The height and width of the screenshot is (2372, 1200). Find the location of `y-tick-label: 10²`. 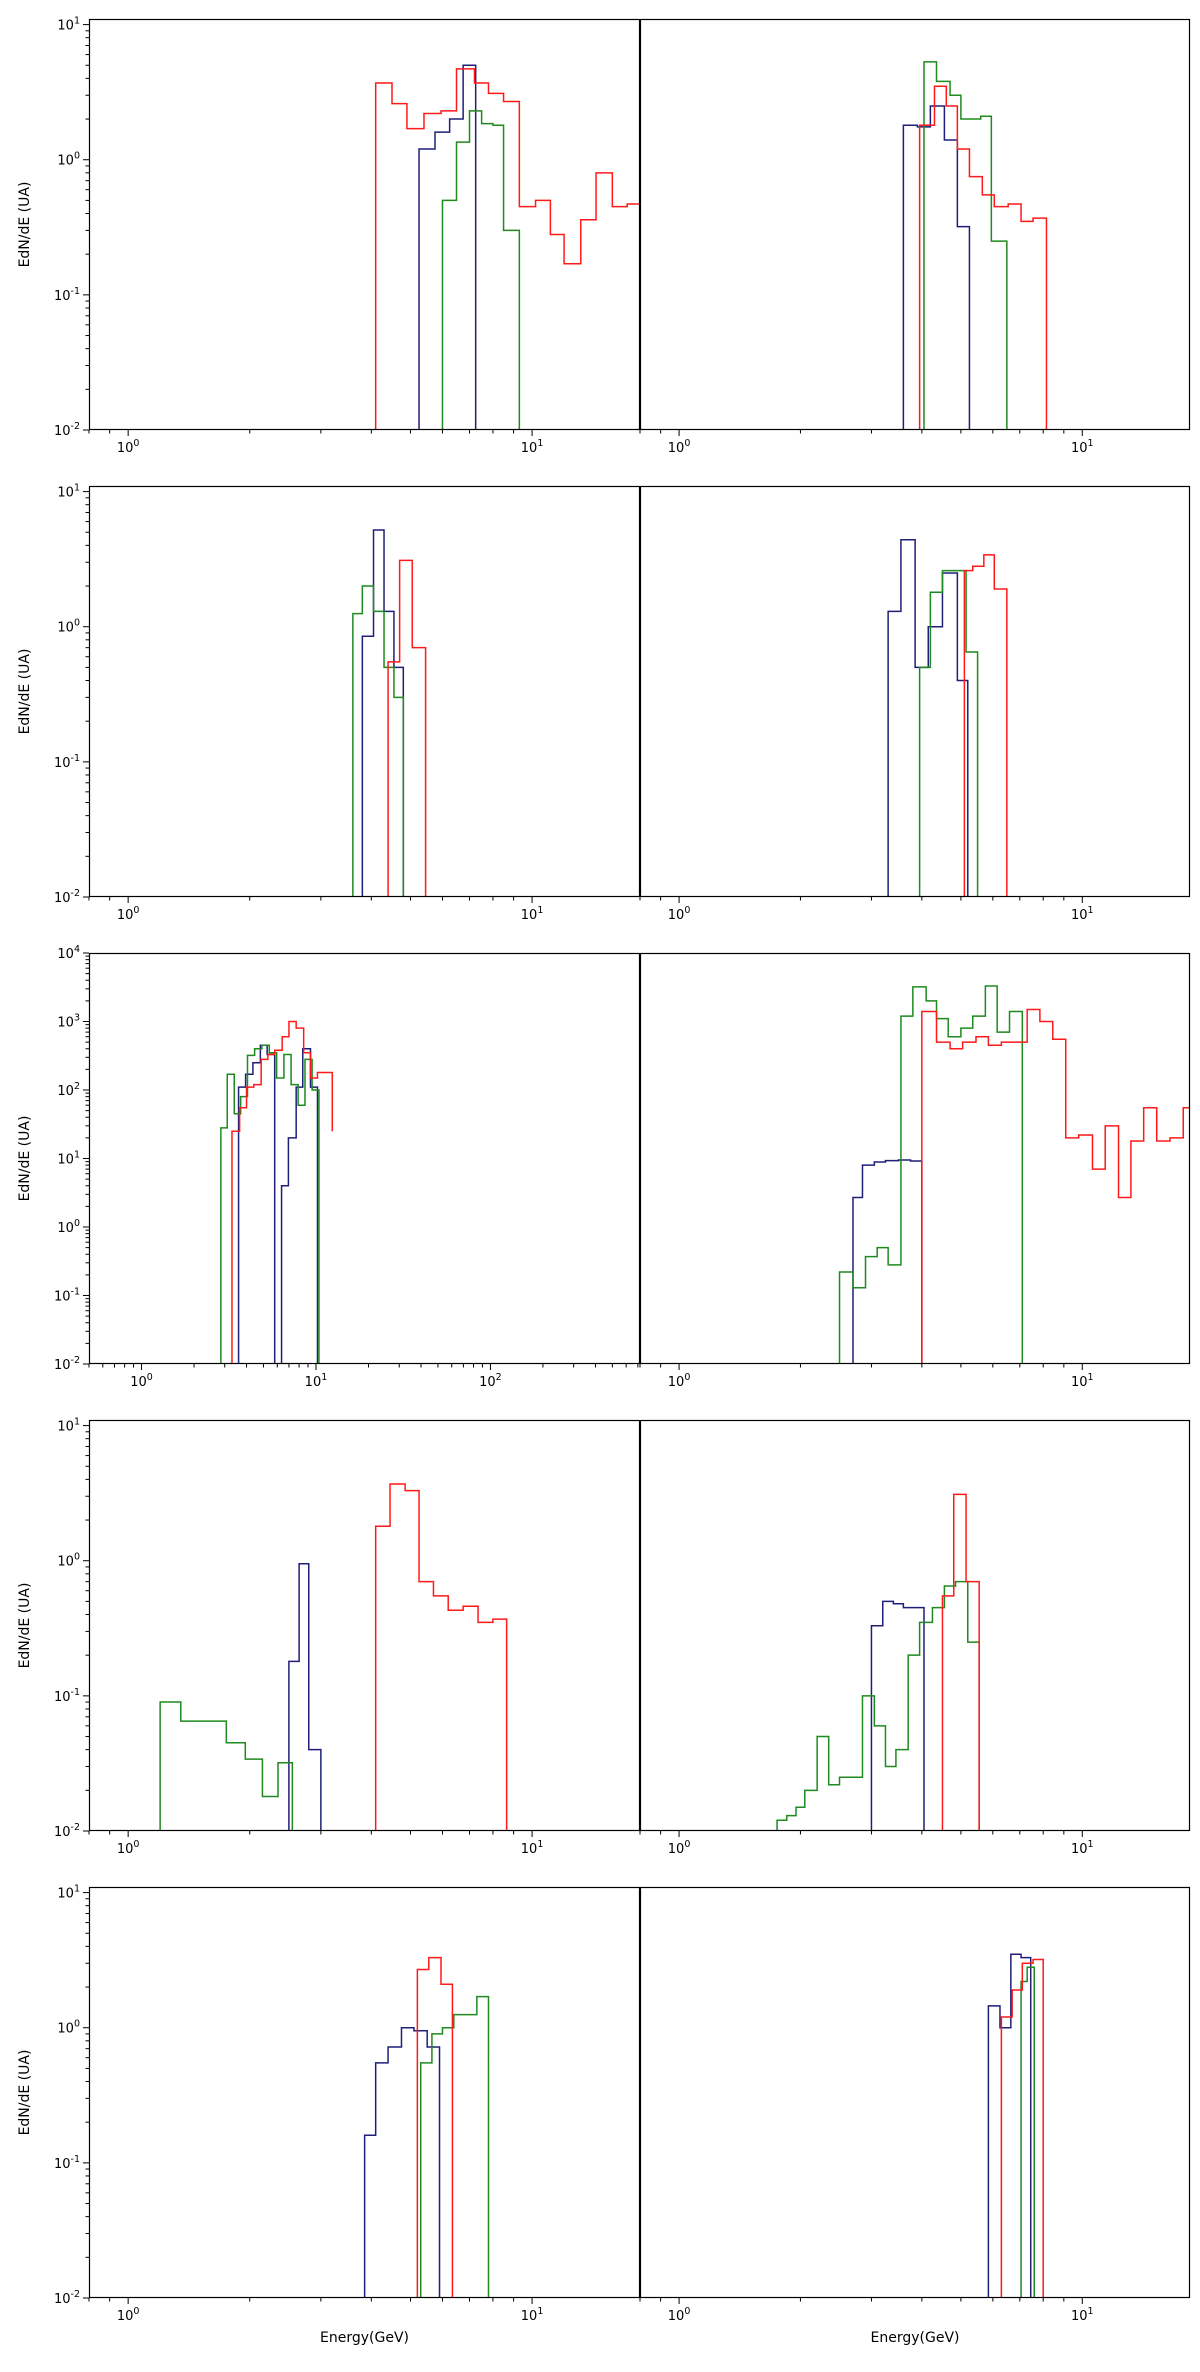

y-tick-label: 10² is located at coordinates (68, 1090).